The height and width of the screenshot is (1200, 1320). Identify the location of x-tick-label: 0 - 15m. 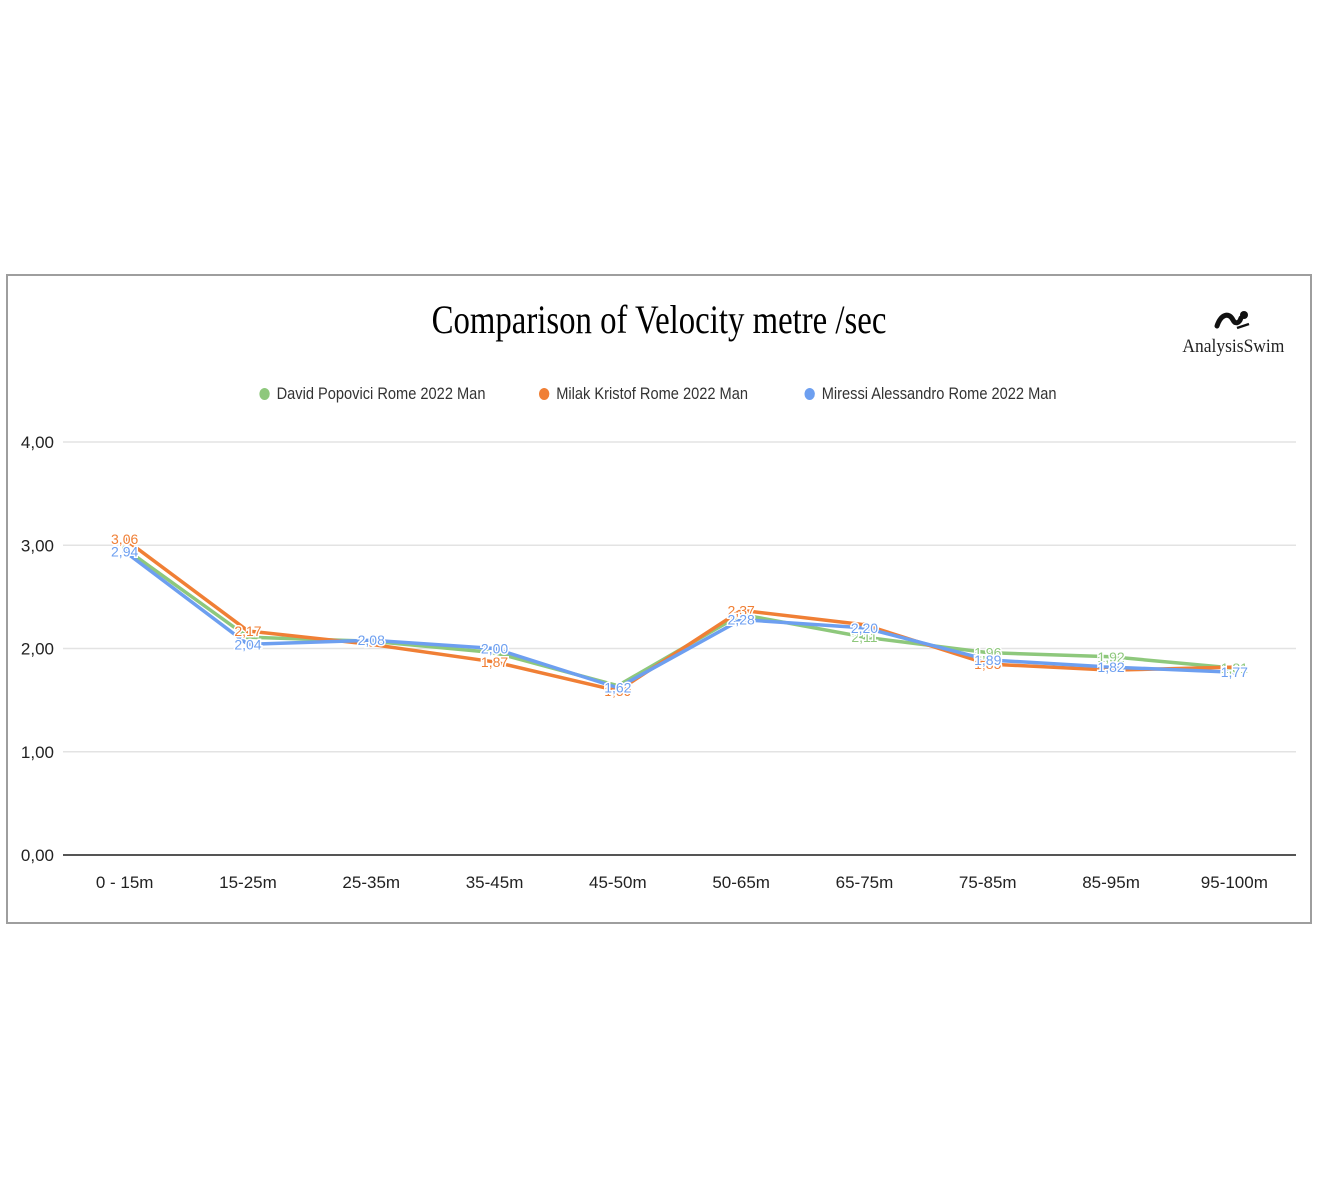
(125, 882).